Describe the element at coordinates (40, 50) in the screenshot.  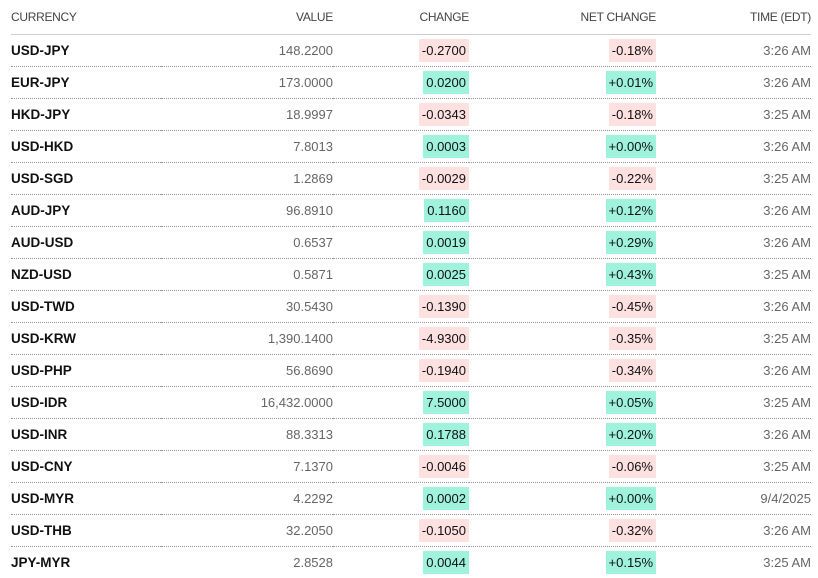
I see `currency-pair-link: USD-JPY` at that location.